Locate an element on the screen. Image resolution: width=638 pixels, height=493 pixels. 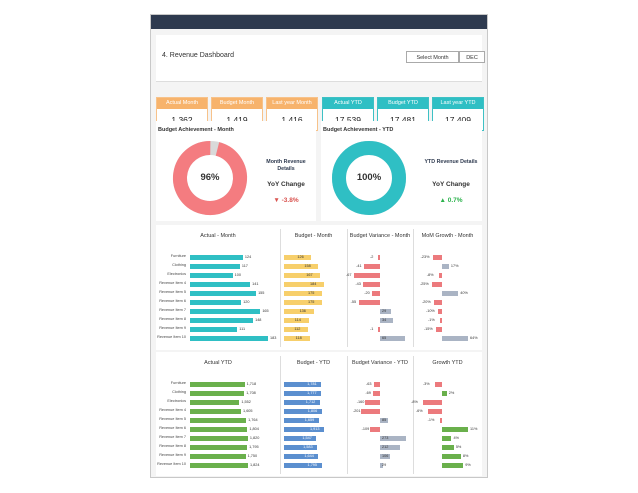
header-panel: 4. Revenue Dashboard Select Month DEC is located at coordinates (320, 58).